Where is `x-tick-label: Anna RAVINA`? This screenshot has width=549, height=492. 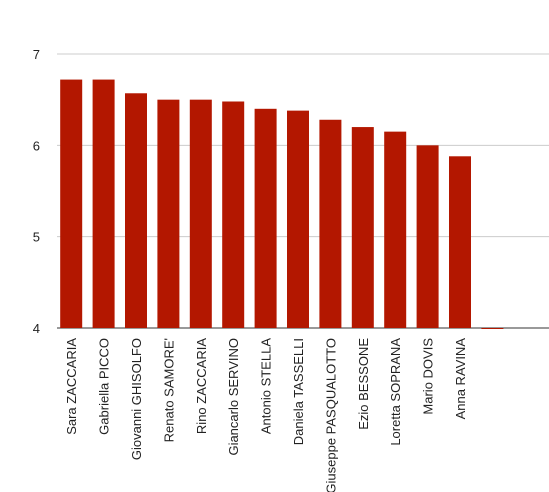 x-tick-label: Anna RAVINA is located at coordinates (460, 379).